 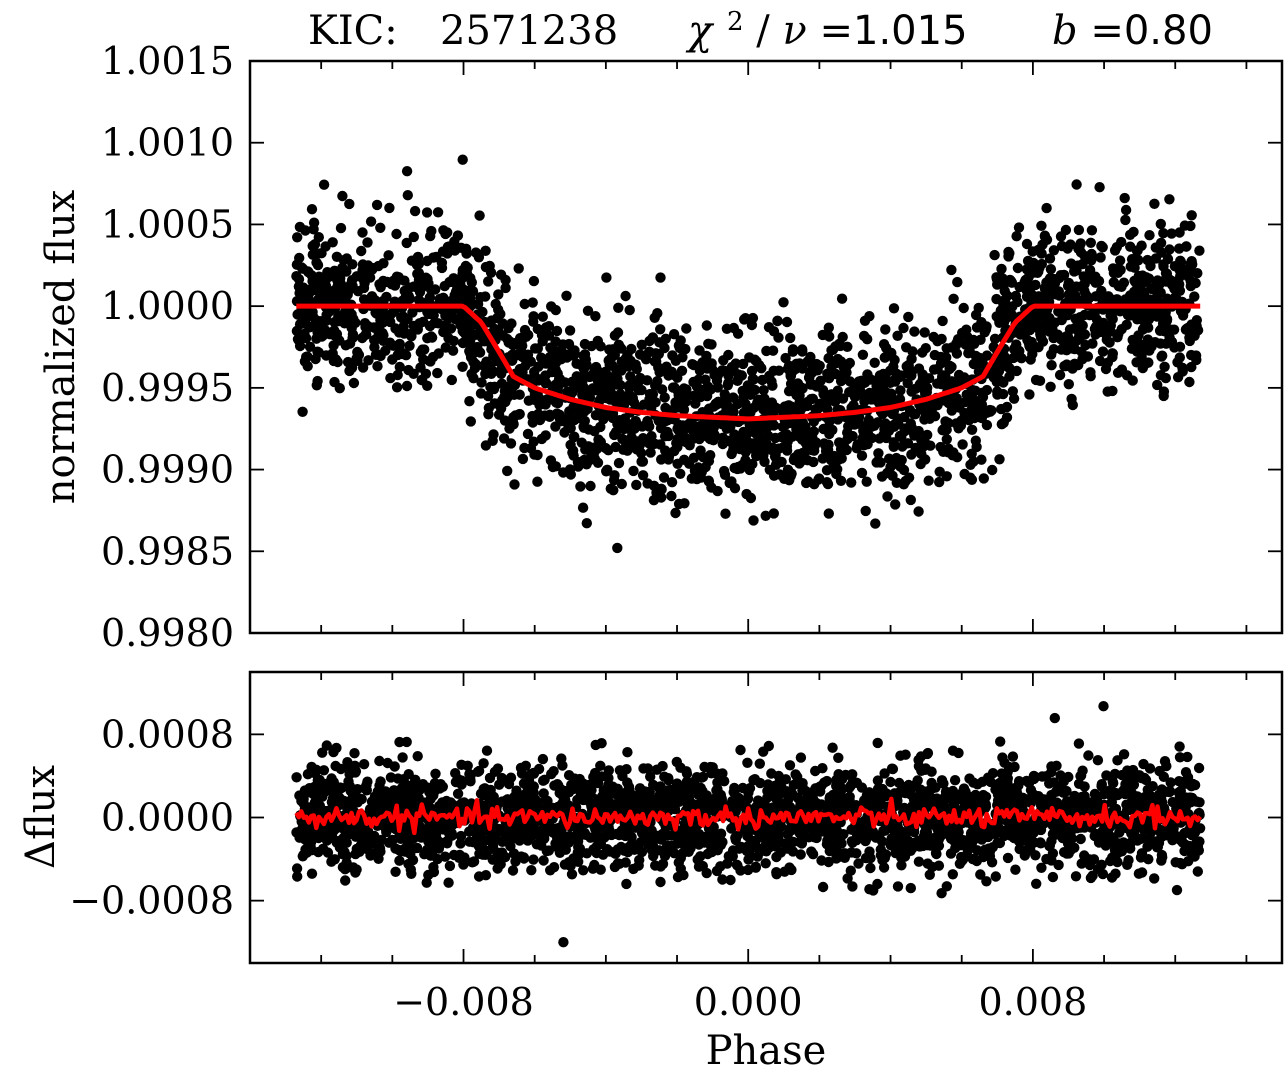 I want to click on top-y-axis-label: normalized flux, so click(x=61, y=346).